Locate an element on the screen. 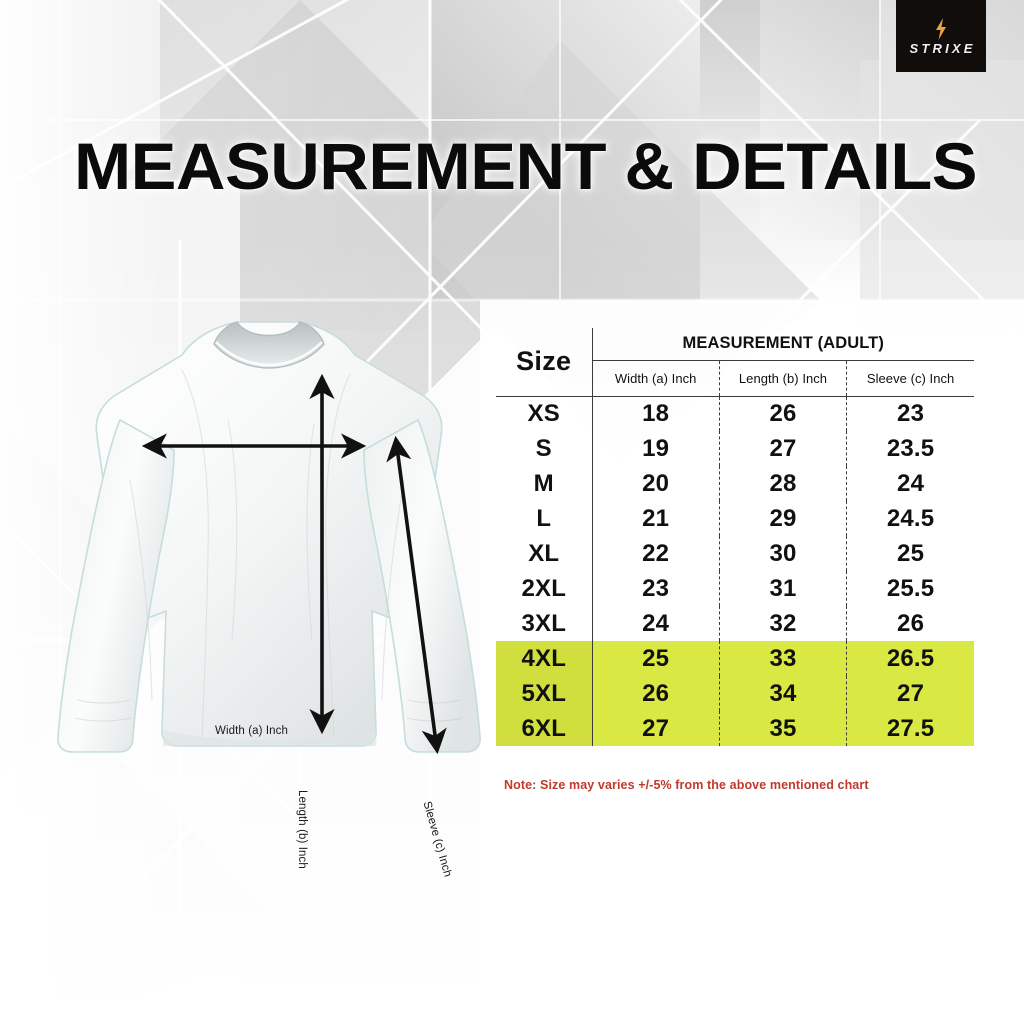 The width and height of the screenshot is (1024, 1024). cell-length: 32 is located at coordinates (782, 623).